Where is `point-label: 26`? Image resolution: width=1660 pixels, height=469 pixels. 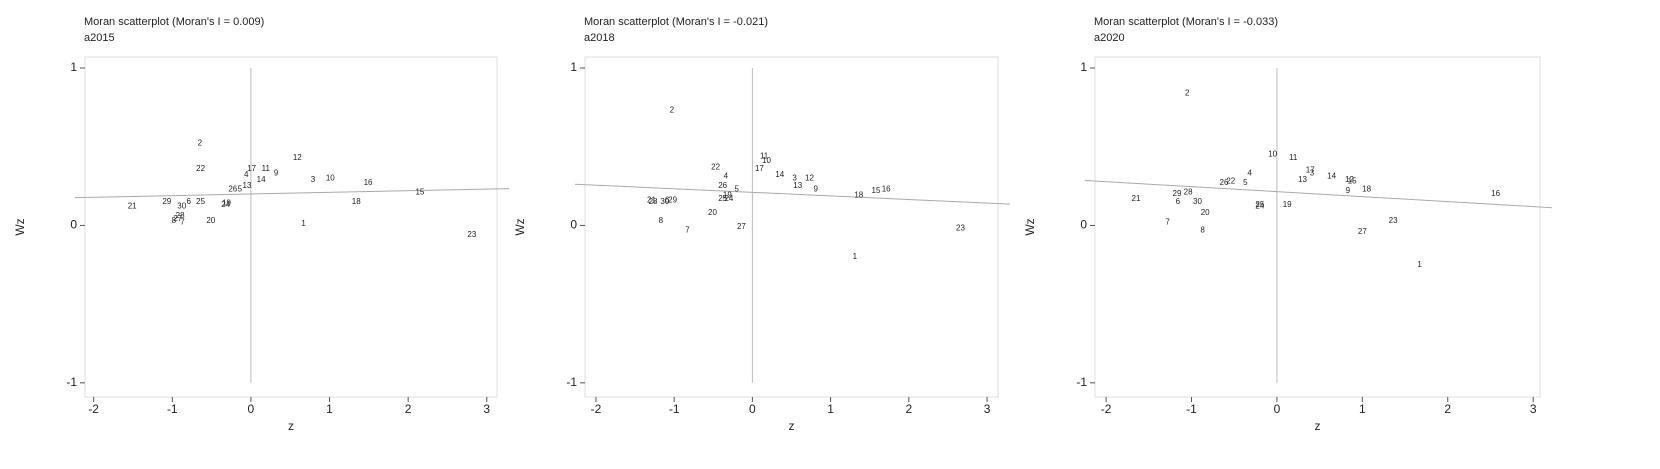 point-label: 26 is located at coordinates (722, 185).